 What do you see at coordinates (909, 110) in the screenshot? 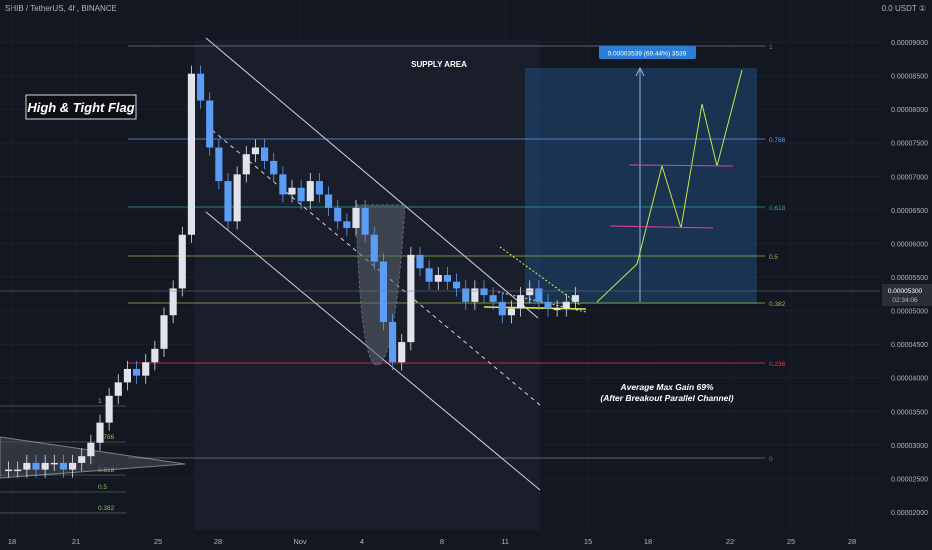
I see `price-tick-label: 0.00008000` at bounding box center [909, 110].